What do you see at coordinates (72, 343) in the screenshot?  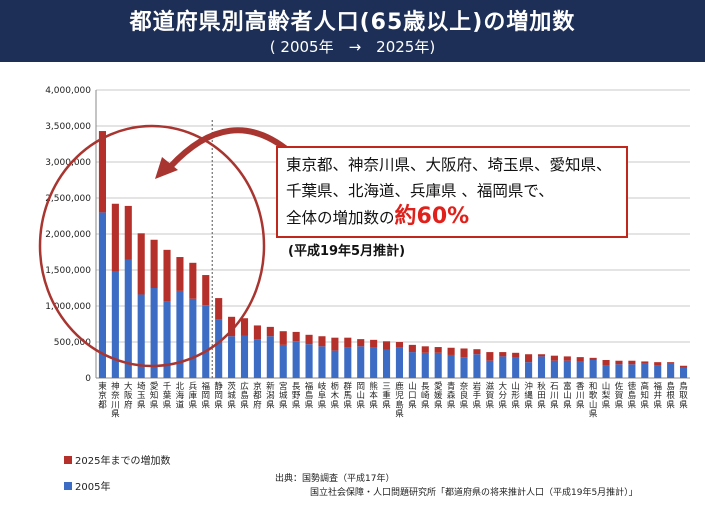 I see `y-tick-label: 500,000` at bounding box center [72, 343].